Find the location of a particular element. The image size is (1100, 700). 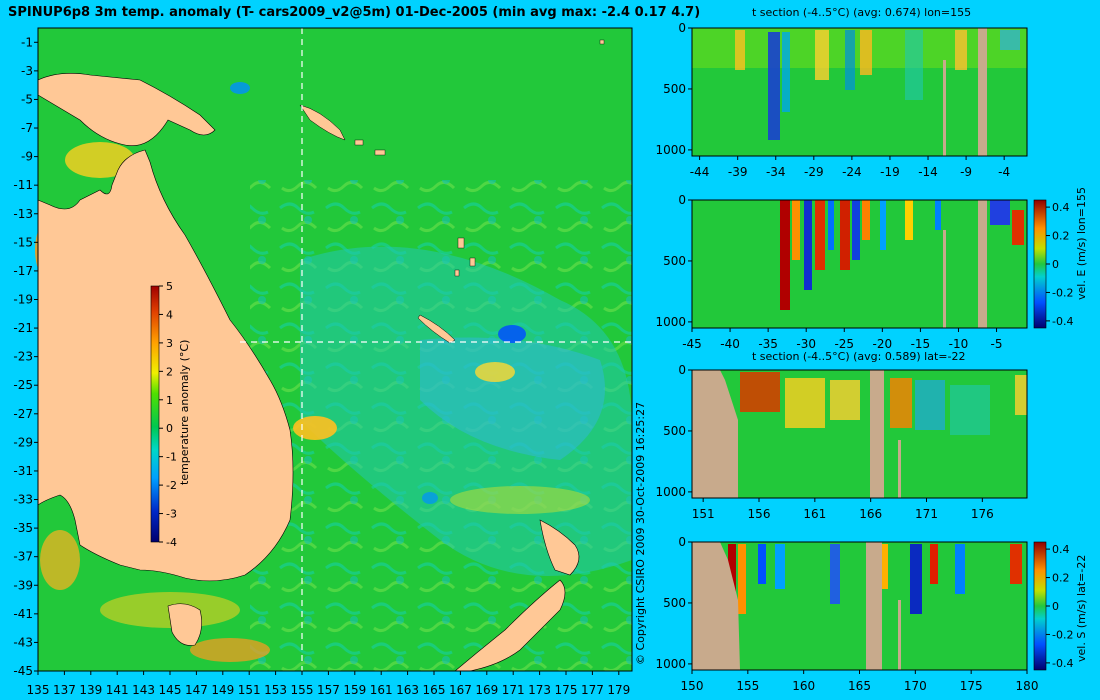

map-colorbar-tick-label: 4 is located at coordinates (169, 314).